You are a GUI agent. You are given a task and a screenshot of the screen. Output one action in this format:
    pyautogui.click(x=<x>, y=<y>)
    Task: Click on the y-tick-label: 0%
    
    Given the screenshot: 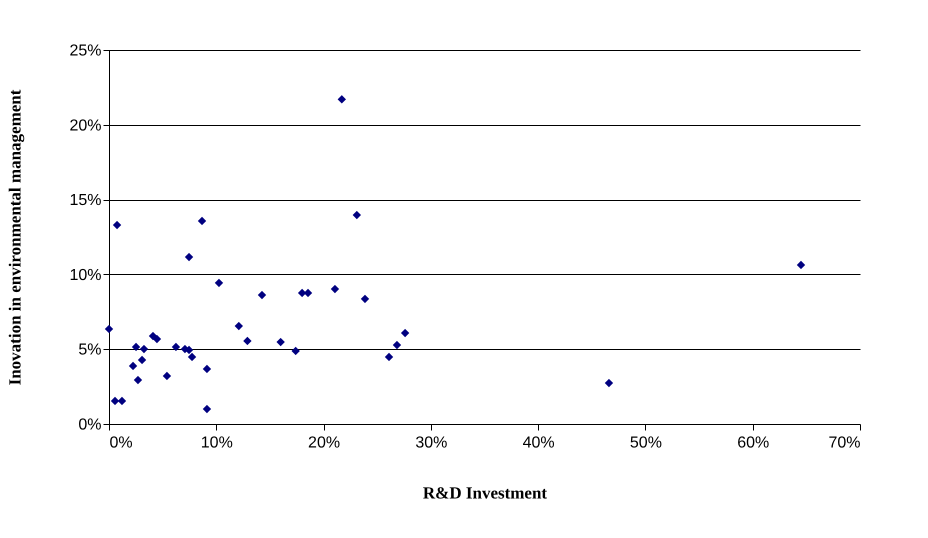 What is the action you would take?
    pyautogui.click(x=90, y=425)
    